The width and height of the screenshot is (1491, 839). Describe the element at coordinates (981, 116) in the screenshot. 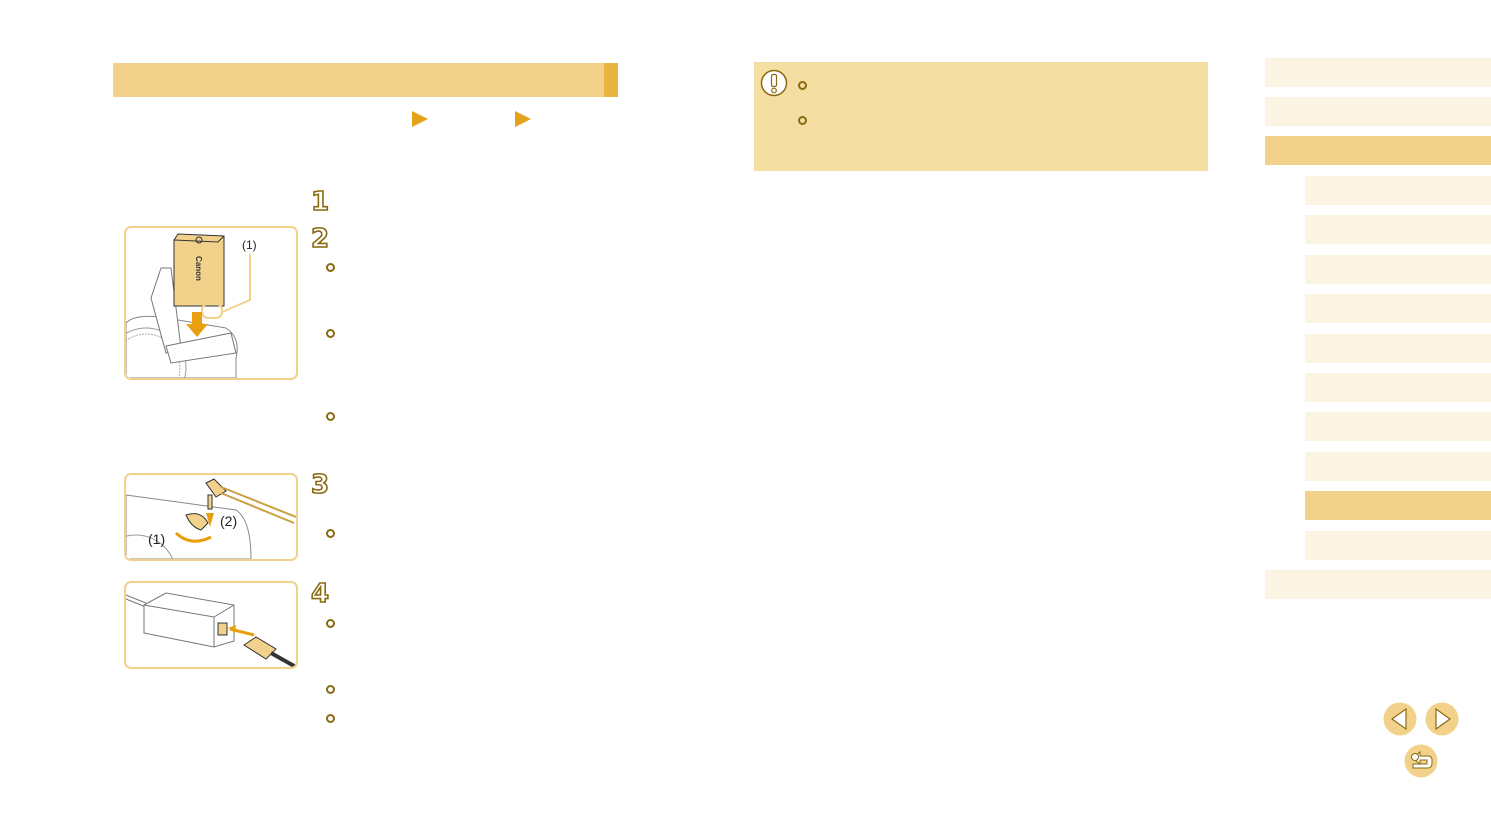

I see `caution-note-box` at that location.